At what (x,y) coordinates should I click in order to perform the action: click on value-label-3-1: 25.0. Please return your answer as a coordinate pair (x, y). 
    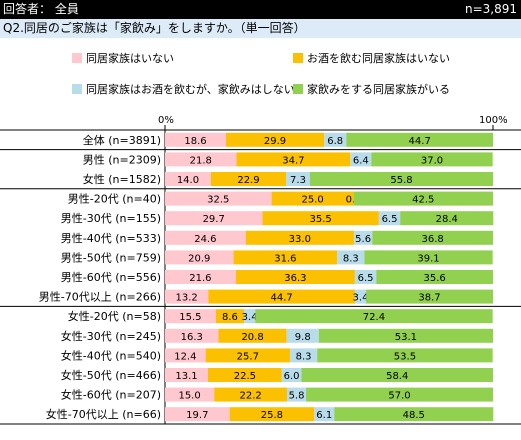
    Looking at the image, I should click on (312, 200).